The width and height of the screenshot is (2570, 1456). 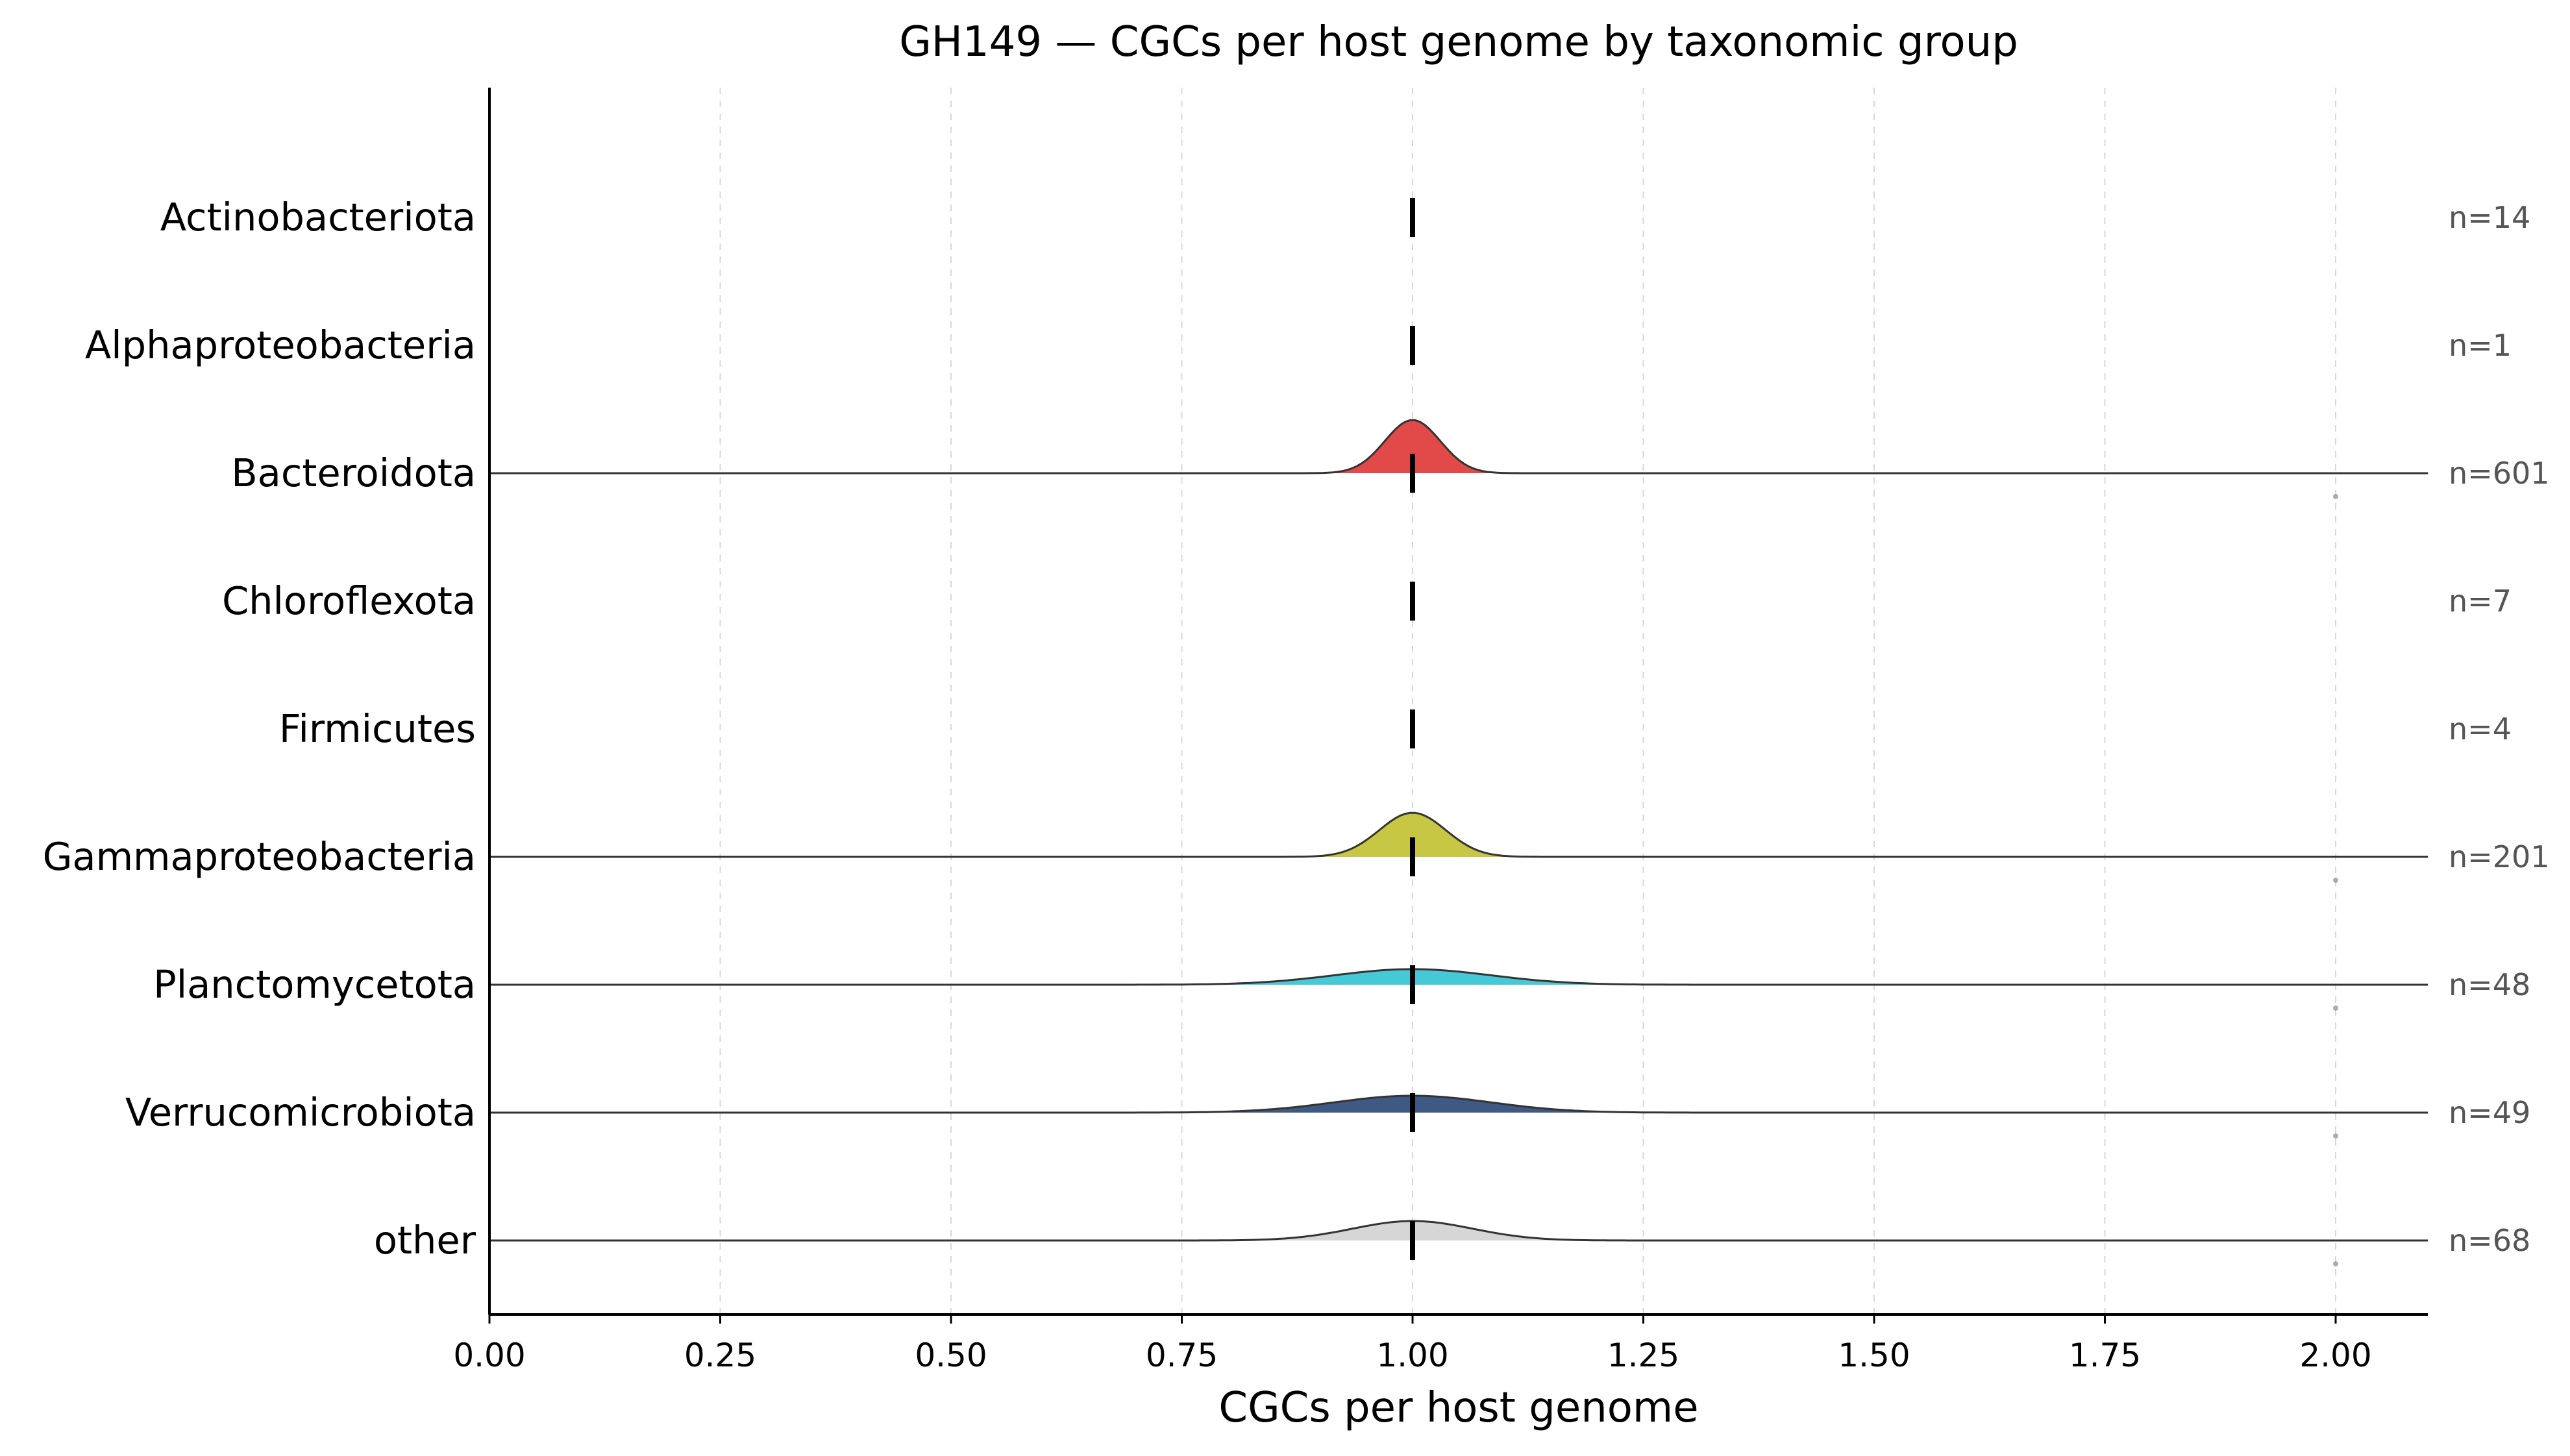 I want to click on x-tick-label: 0.25, so click(x=720, y=1355).